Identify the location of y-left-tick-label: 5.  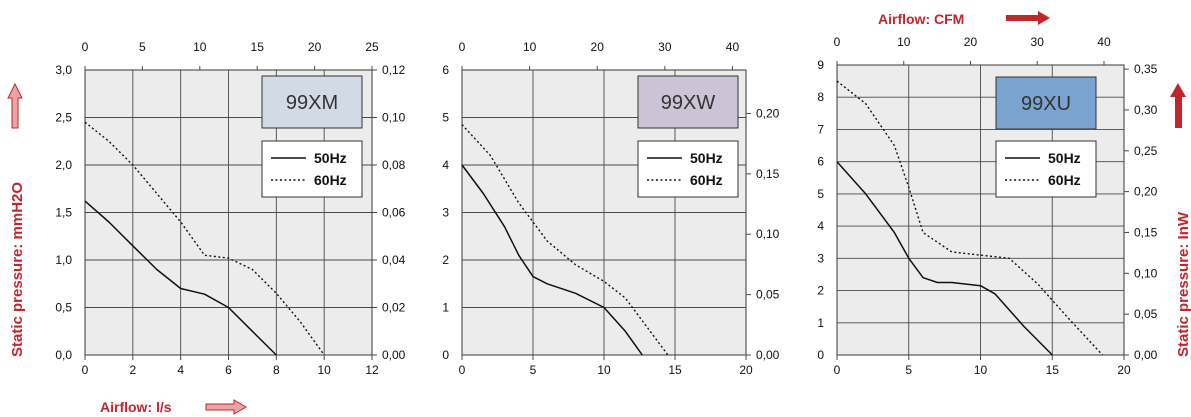
(820, 194).